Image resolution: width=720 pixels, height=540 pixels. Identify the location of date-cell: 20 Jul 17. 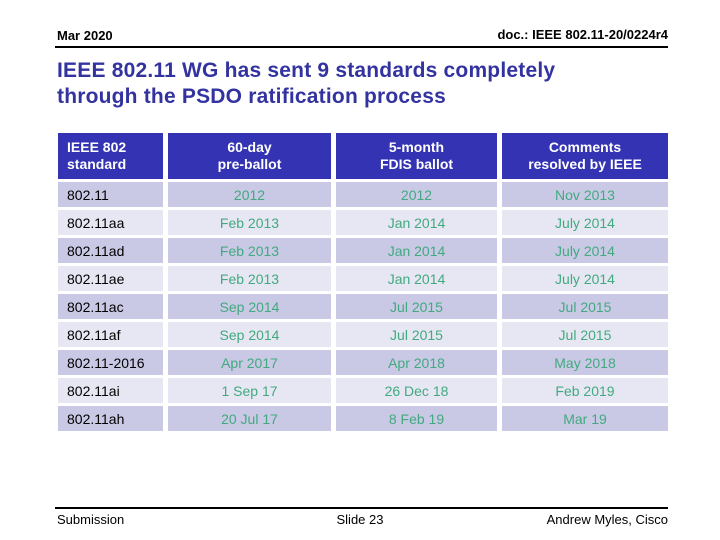
(249, 418).